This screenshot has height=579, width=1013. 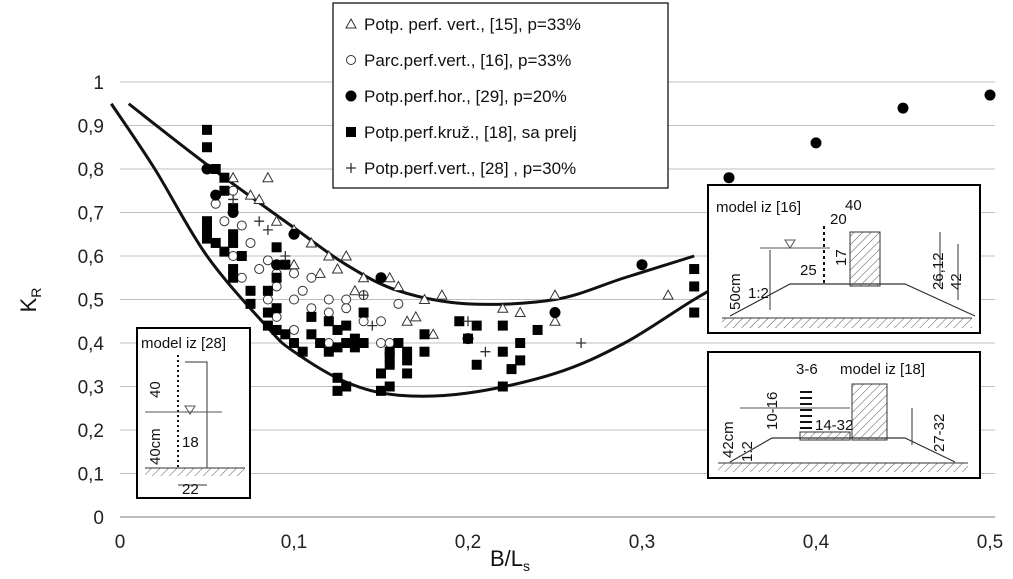 I want to click on x-tick-label: 0,5, so click(x=990, y=542).